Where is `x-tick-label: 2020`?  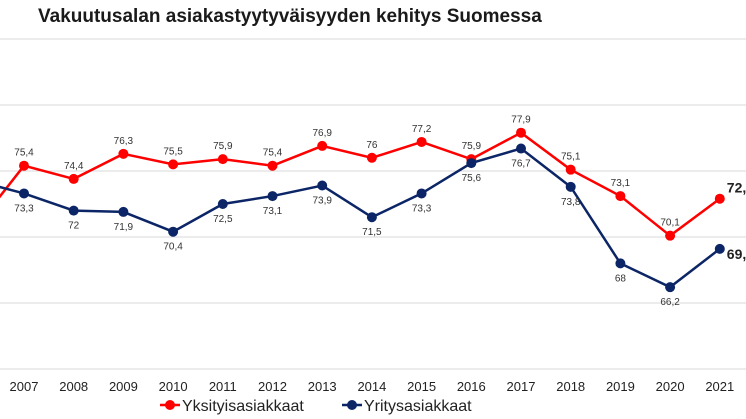
x-tick-label: 2020 is located at coordinates (670, 386).